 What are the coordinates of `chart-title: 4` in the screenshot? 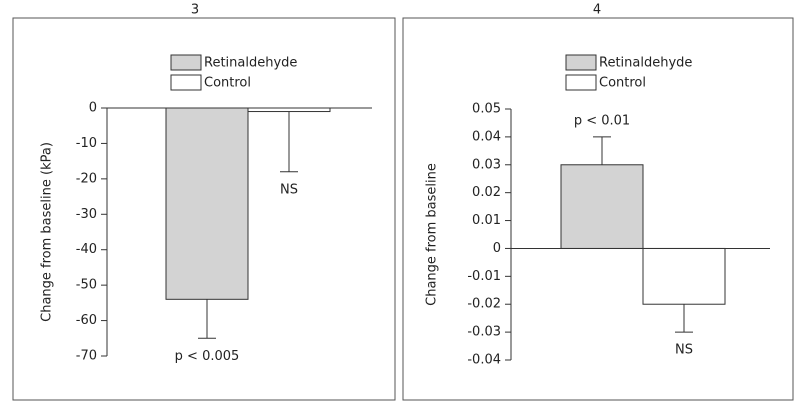 It's located at (597, 10).